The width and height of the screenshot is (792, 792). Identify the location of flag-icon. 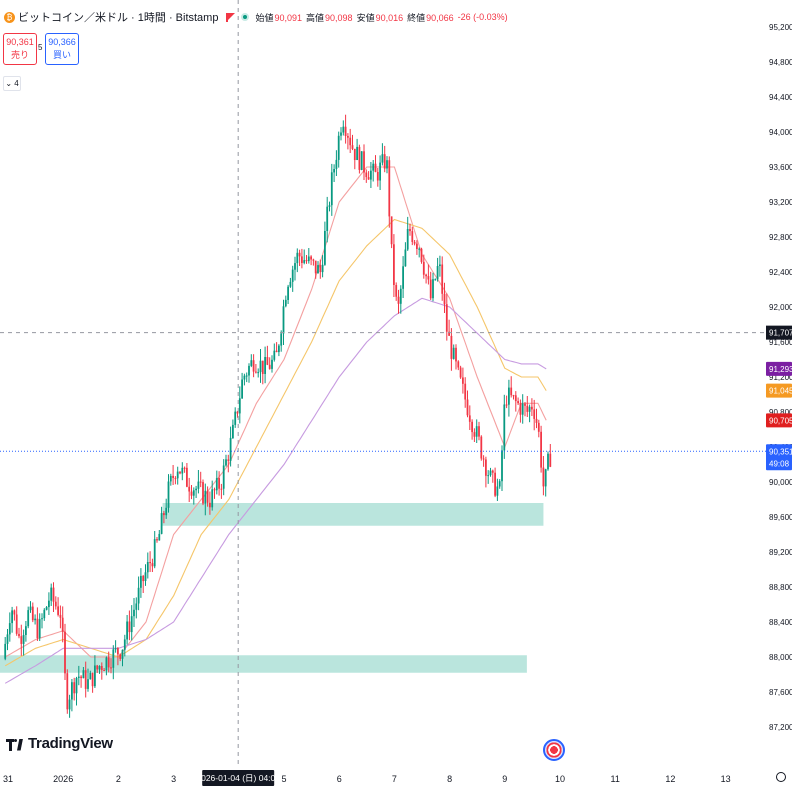
(231, 17).